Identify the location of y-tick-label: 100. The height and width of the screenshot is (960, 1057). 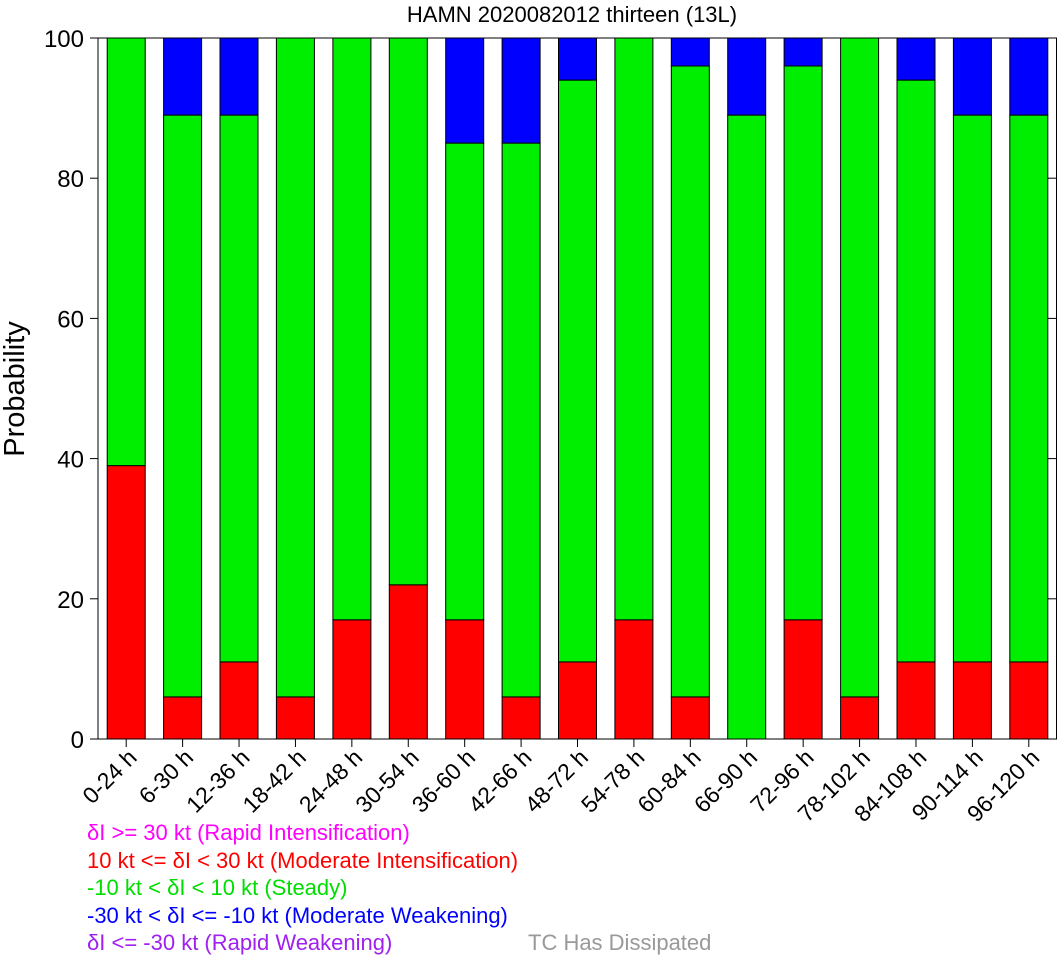
(64, 39).